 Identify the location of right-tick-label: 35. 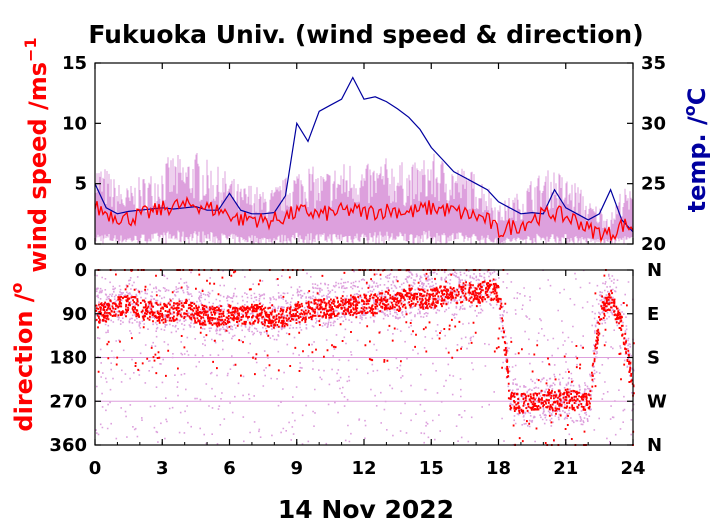
(653, 63).